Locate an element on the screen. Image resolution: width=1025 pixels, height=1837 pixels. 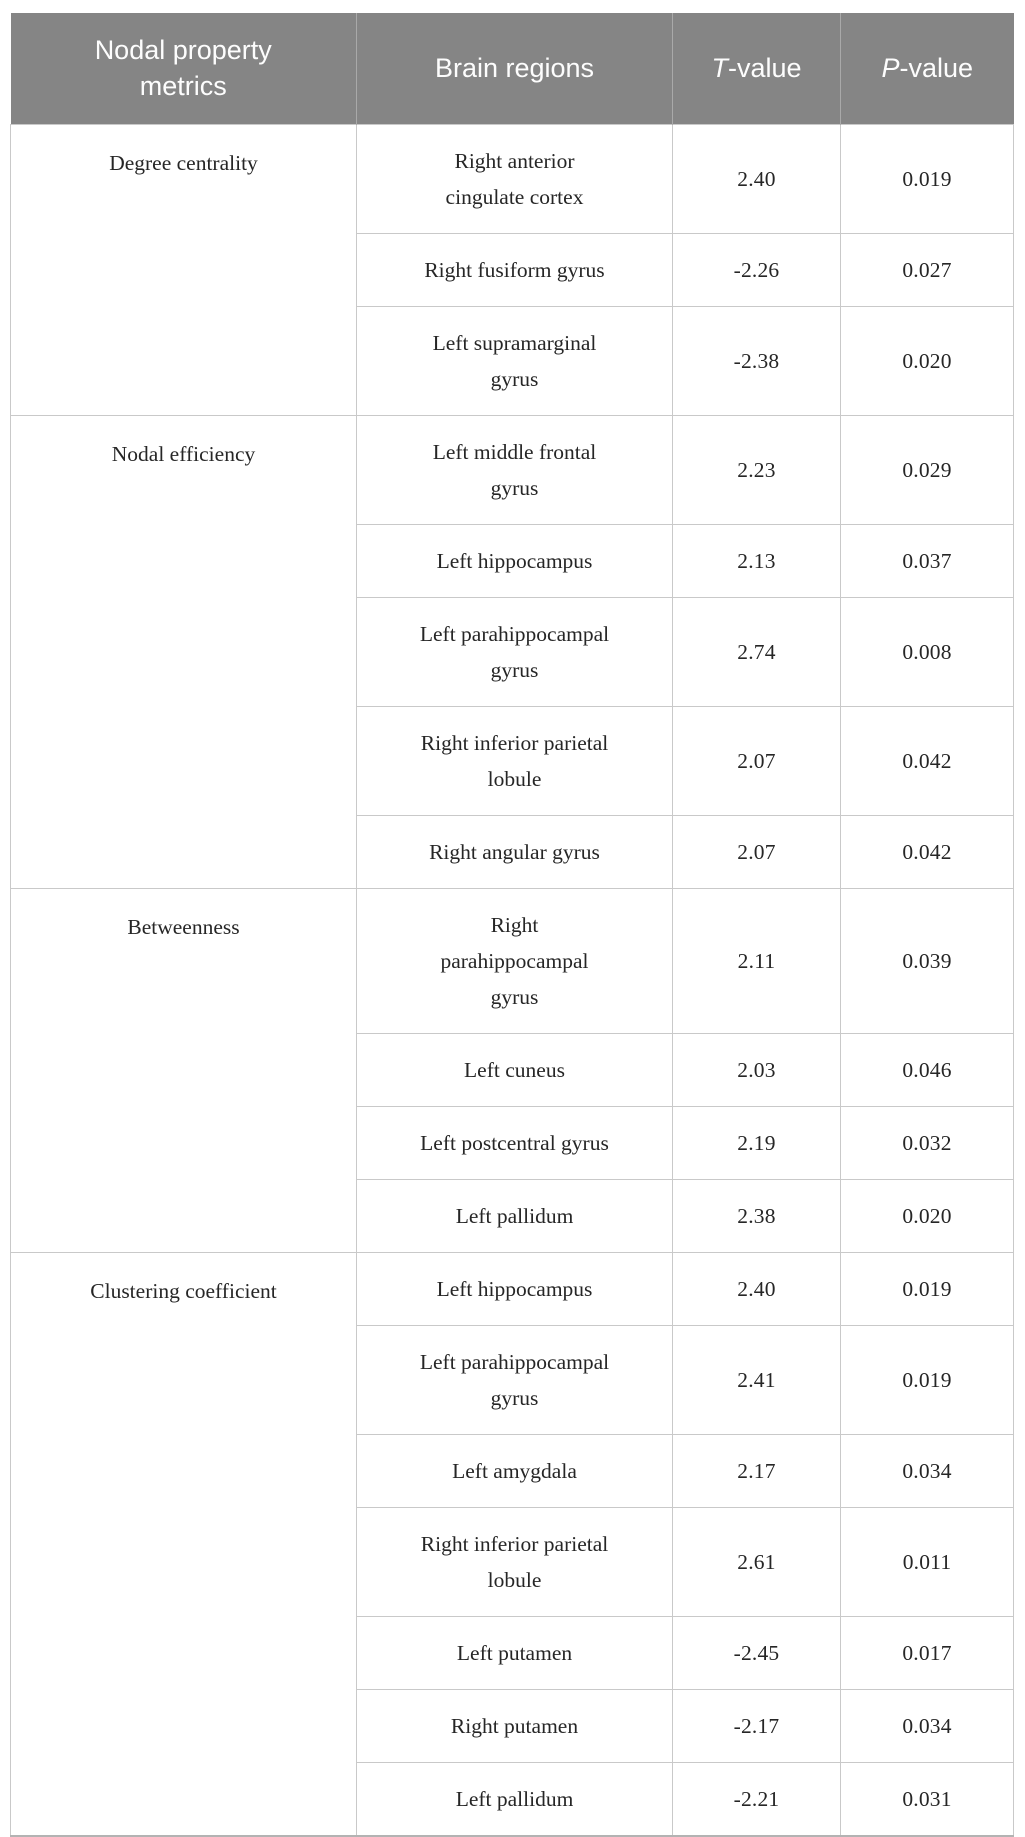
t-value-cell: 2.17 is located at coordinates (756, 1470).